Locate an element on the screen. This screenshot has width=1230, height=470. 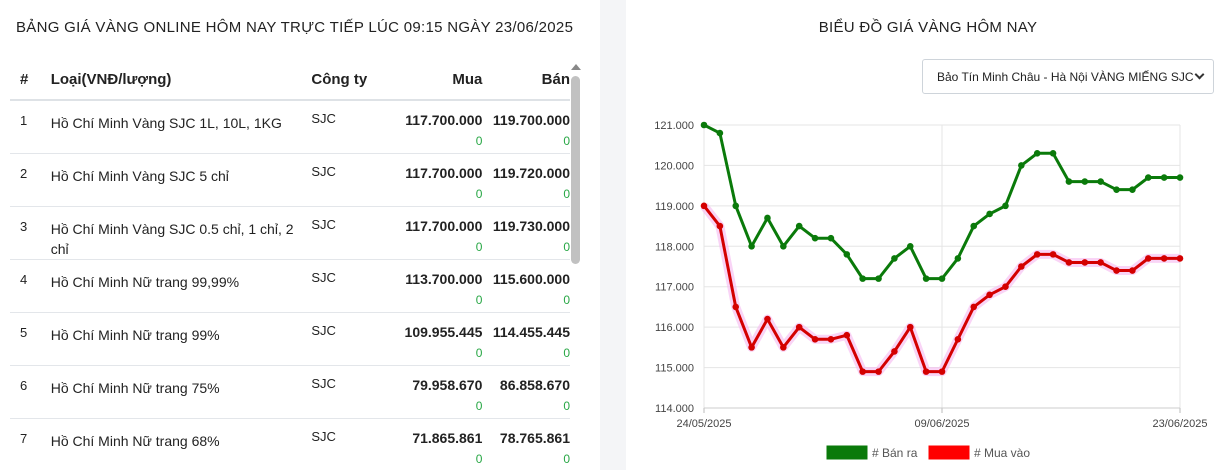
legend-label: # Mua vào is located at coordinates (1002, 453).